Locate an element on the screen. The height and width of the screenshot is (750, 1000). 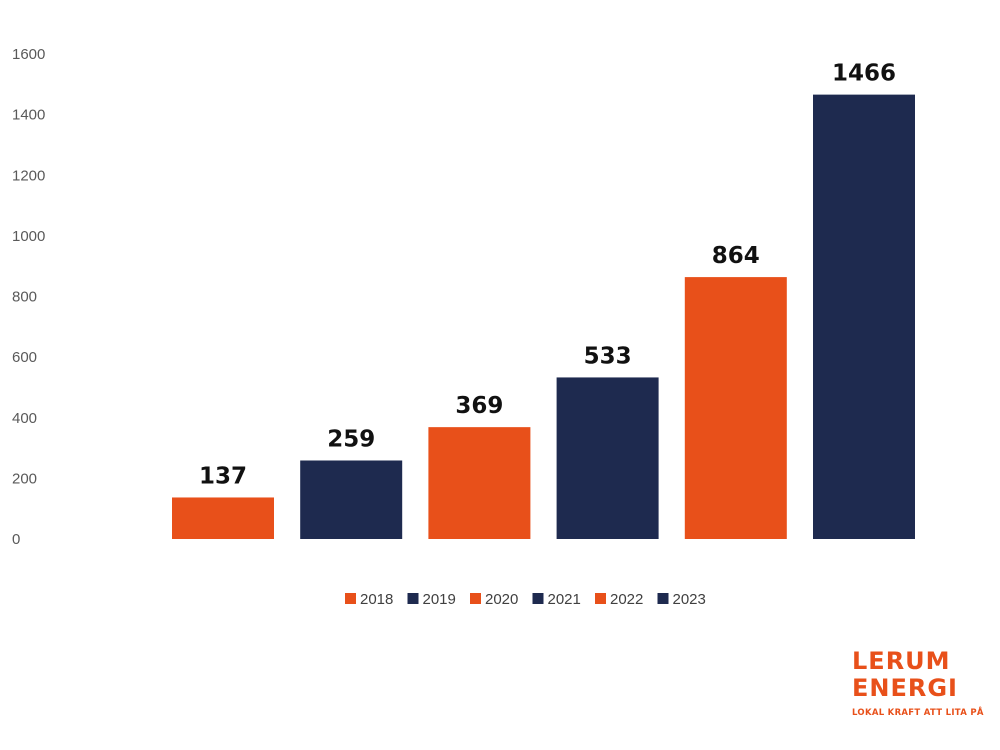
y-tick-label: 200 is located at coordinates (24, 478).